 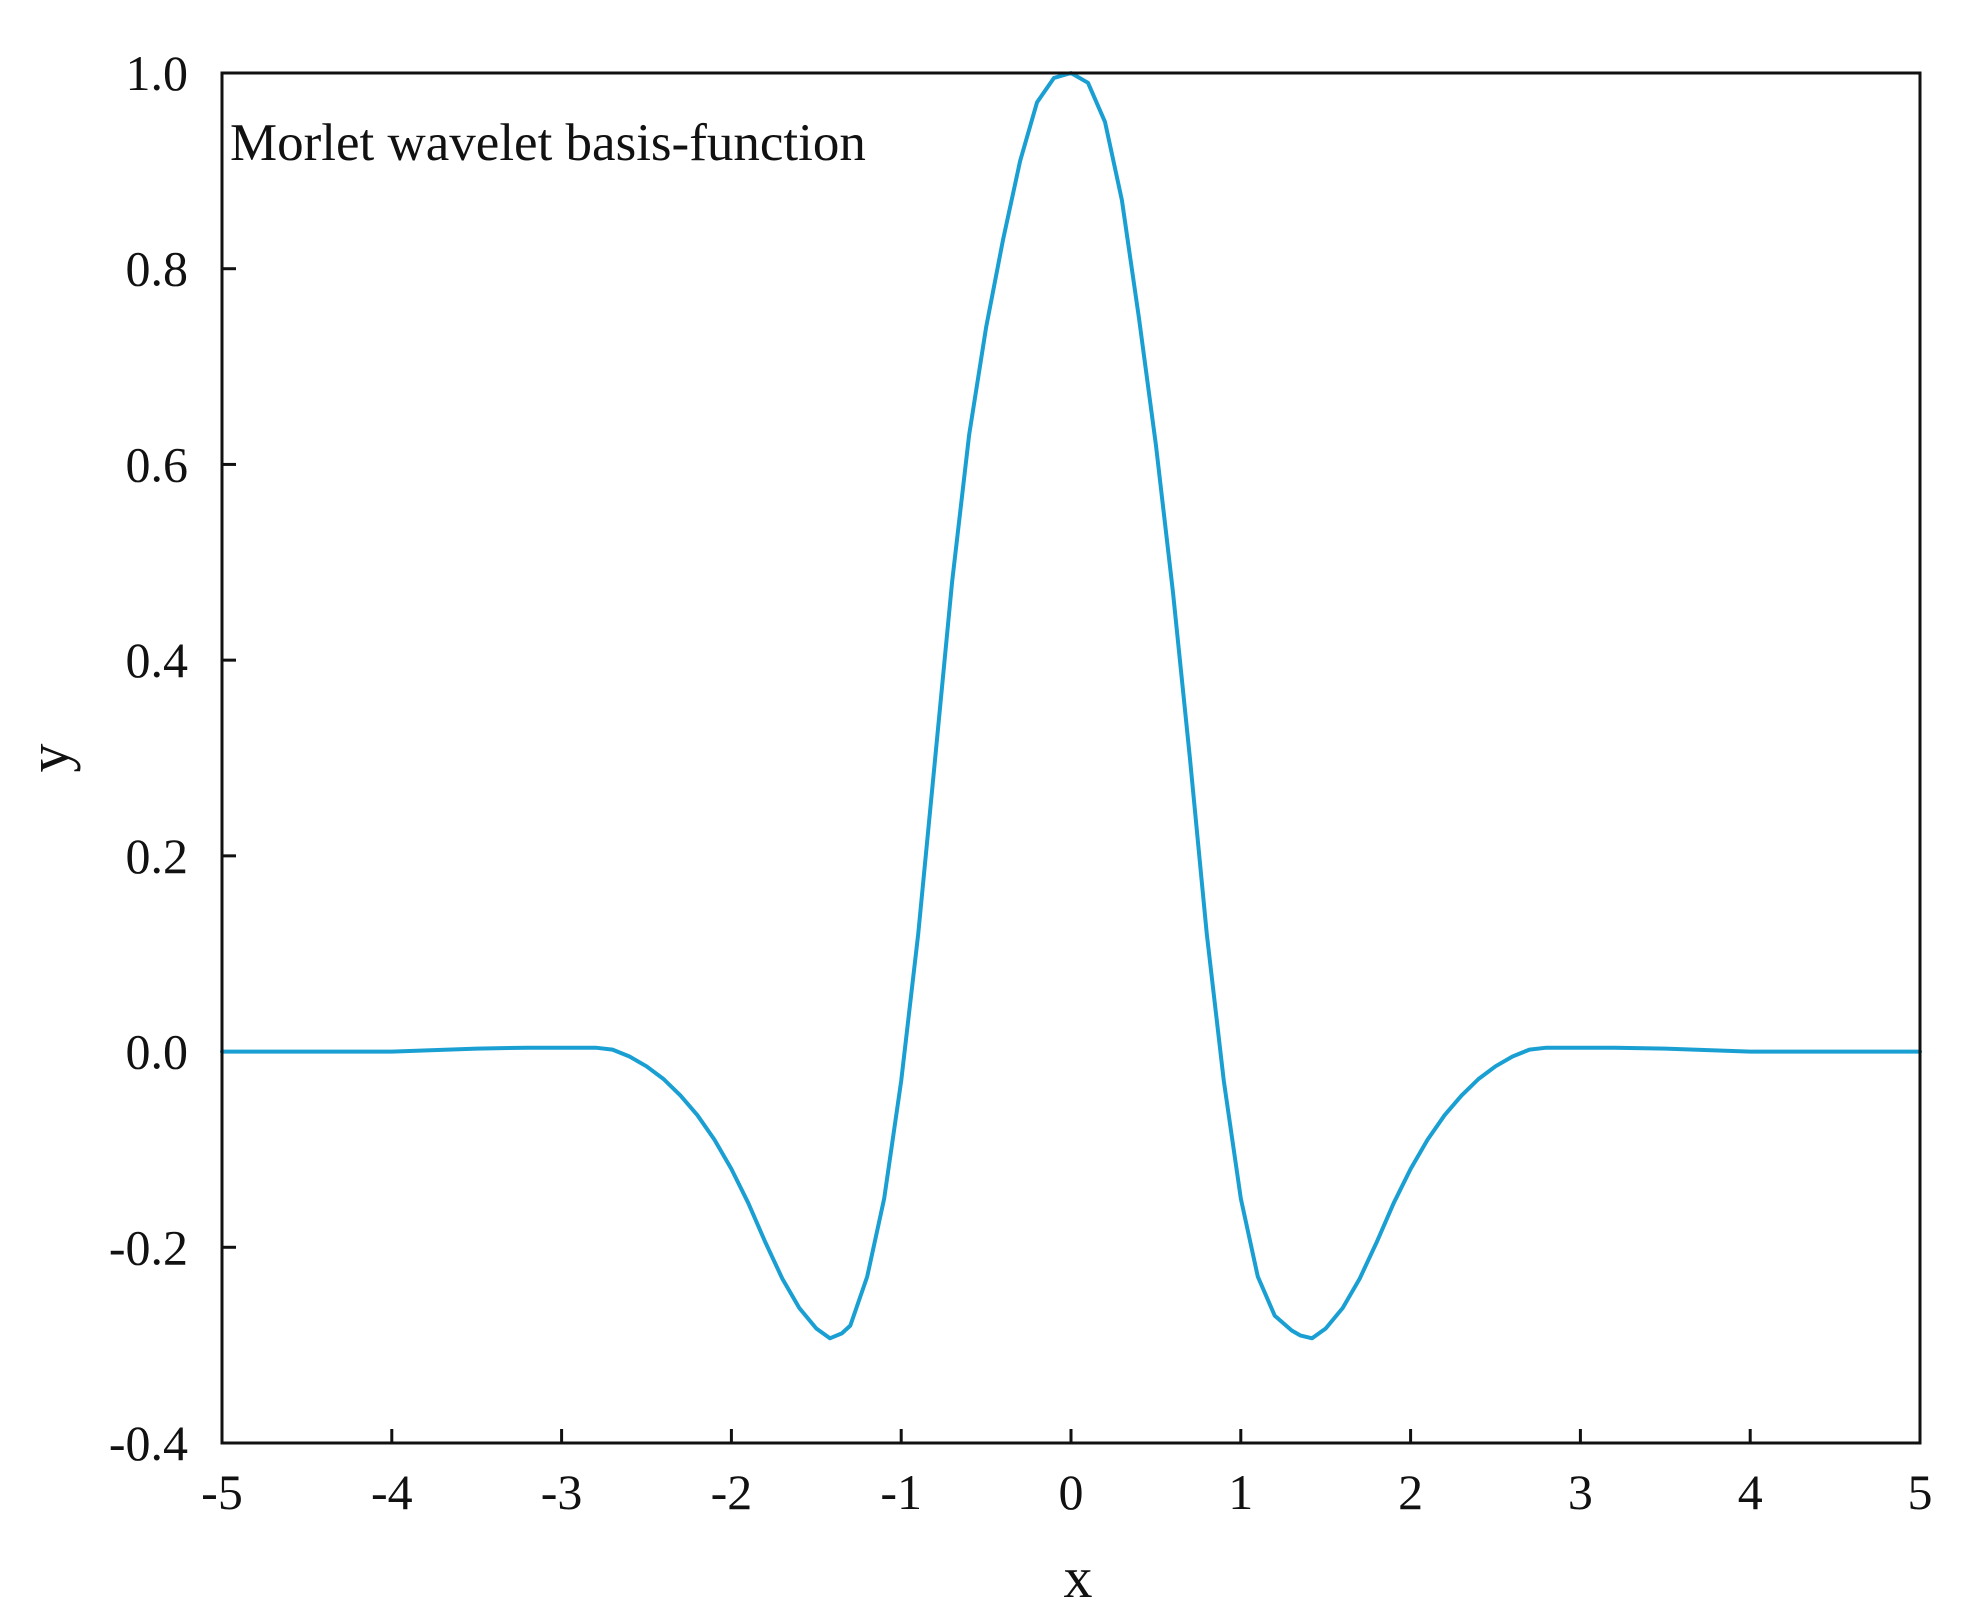 I want to click on x-tick-label: 5, so click(x=1920, y=1492).